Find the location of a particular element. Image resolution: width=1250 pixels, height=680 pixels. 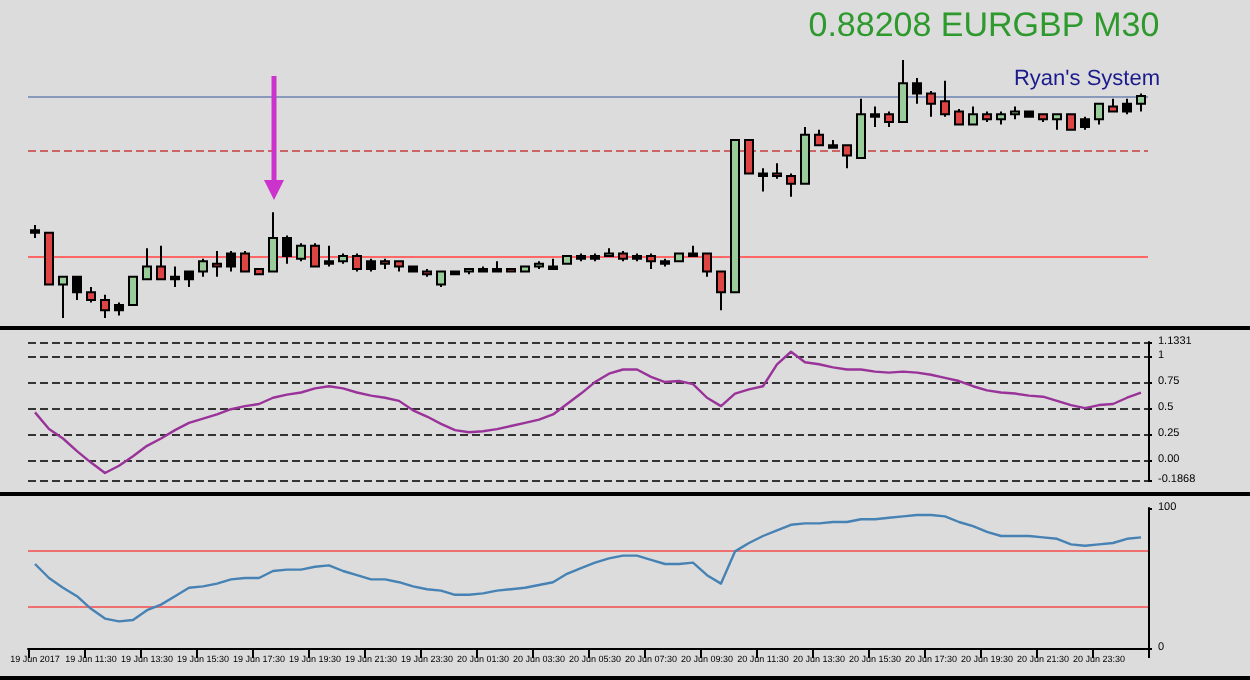

line-series is located at coordinates (588, 568).